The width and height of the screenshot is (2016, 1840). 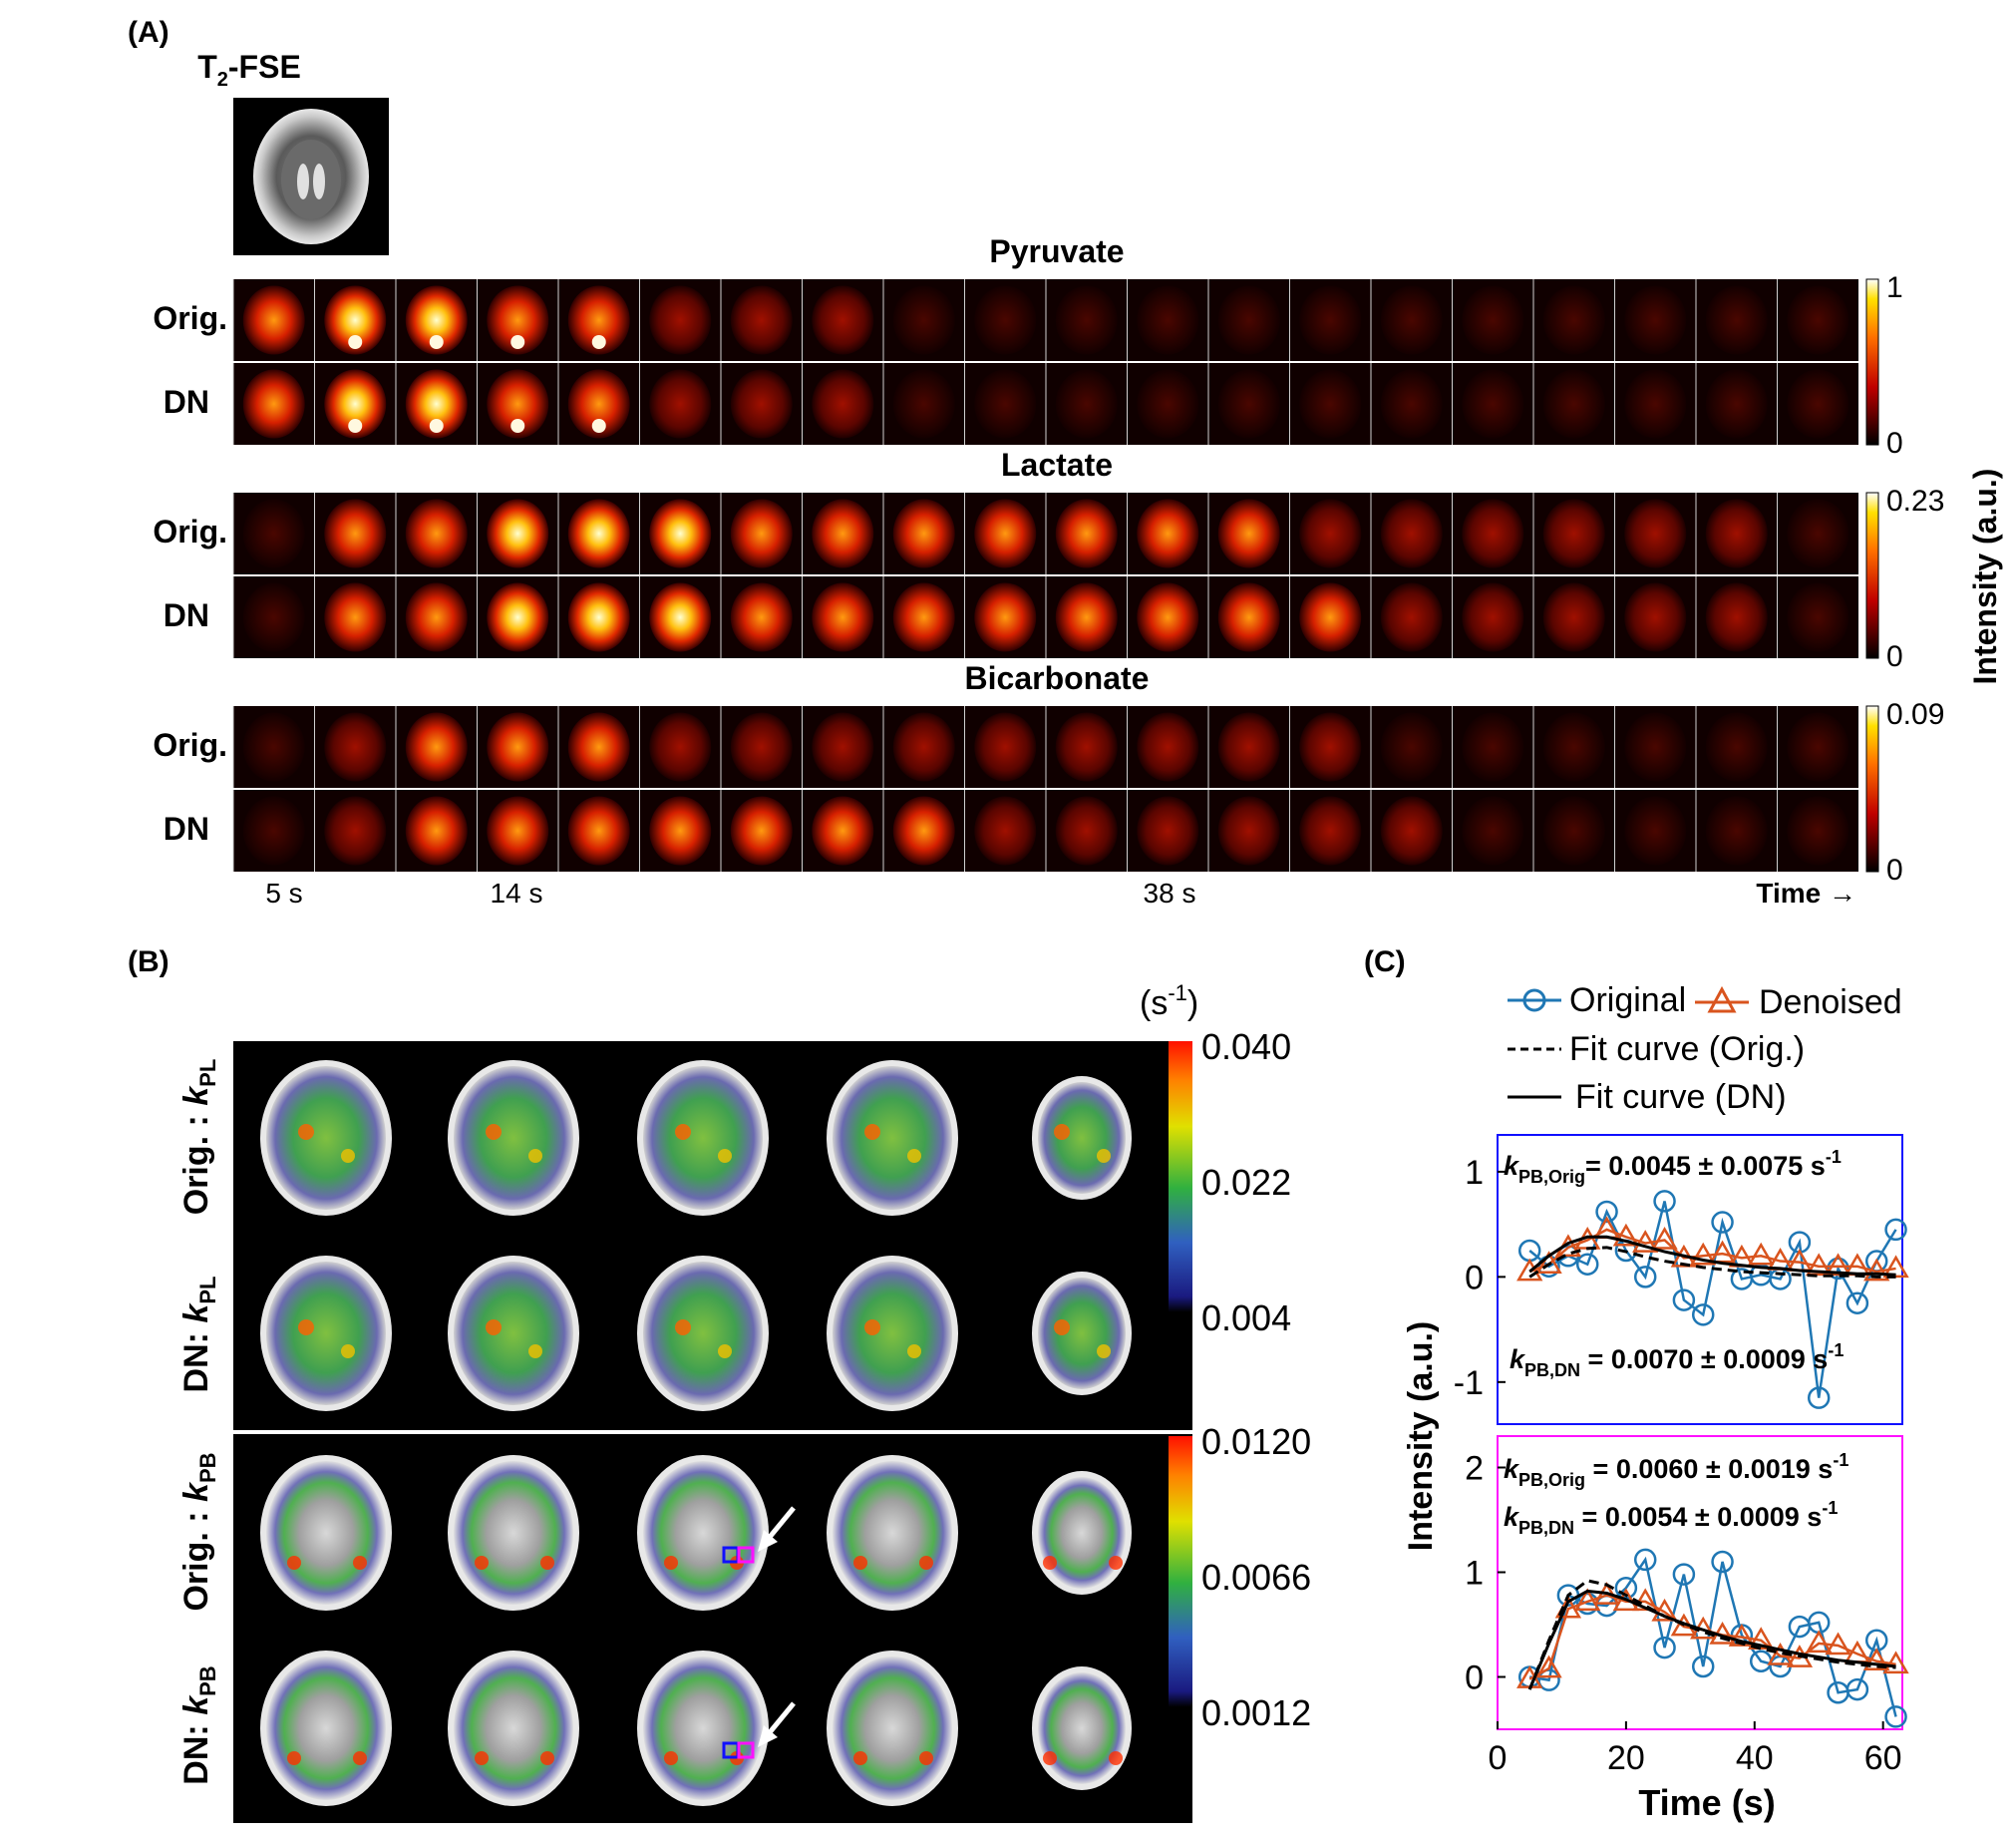 What do you see at coordinates (1806, 894) in the screenshot?
I see `time-axis-label: Time →` at bounding box center [1806, 894].